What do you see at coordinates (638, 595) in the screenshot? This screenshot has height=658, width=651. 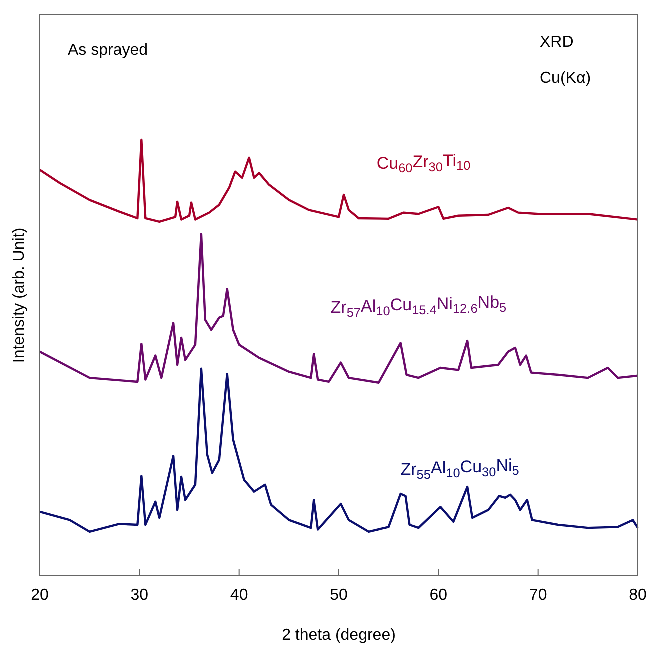 I see `x-tick-label: 80` at bounding box center [638, 595].